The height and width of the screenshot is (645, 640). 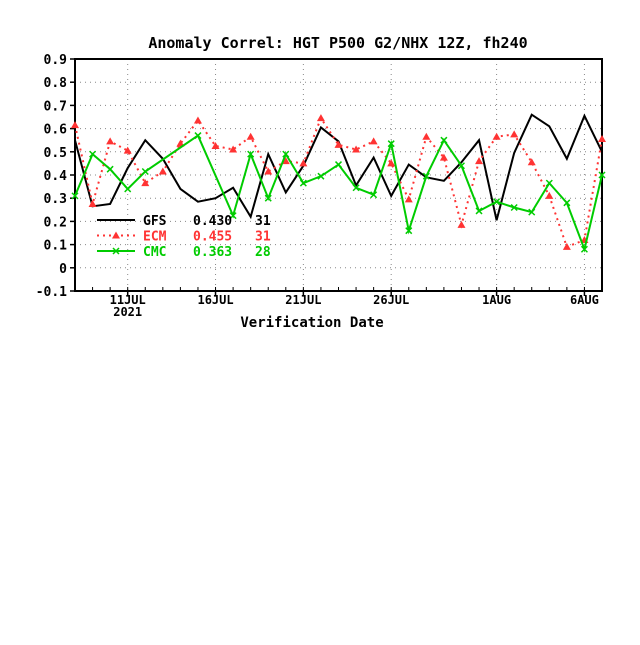 I want to click on y-tick-label: 0.5, so click(x=55, y=153).